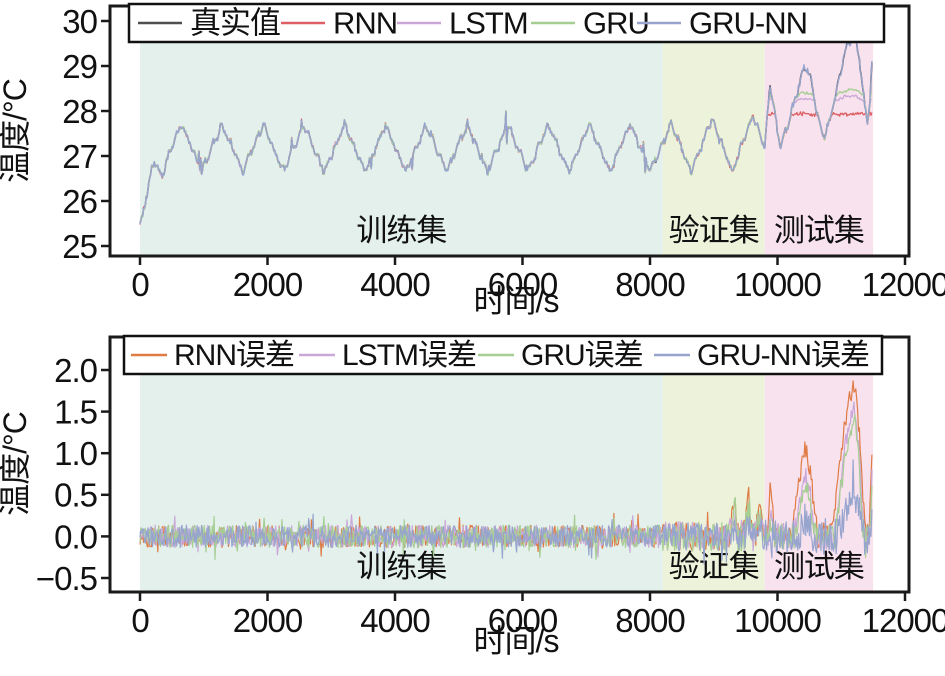  What do you see at coordinates (66, 578) in the screenshot?
I see `y-tick-label: −0.5` at bounding box center [66, 578].